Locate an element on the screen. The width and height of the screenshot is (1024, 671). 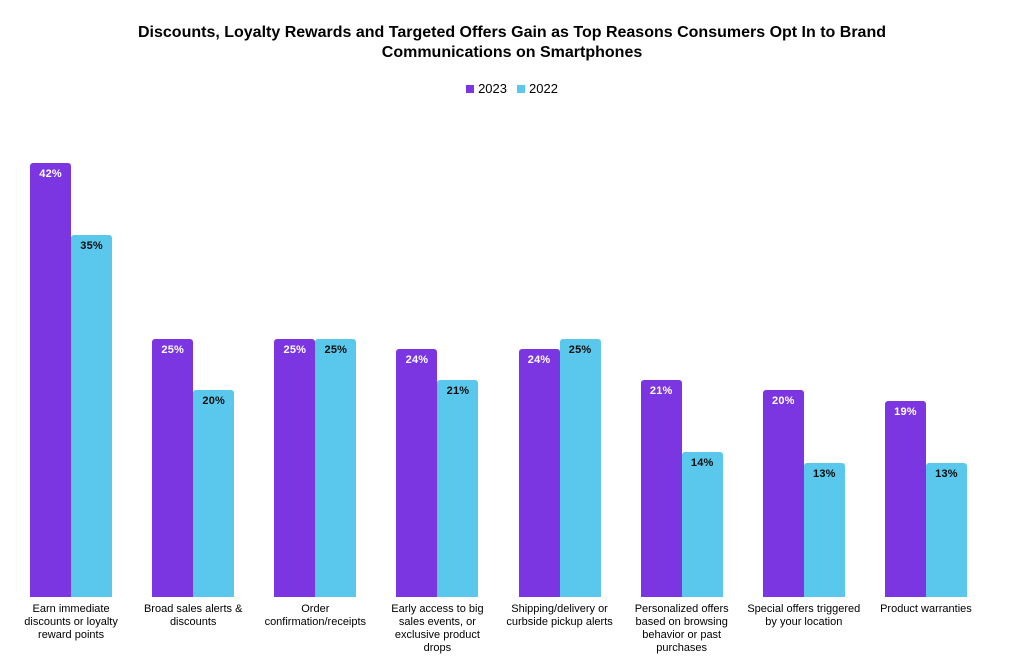
bar-group-1: 25% 20% Broad sales alerts & discounts is located at coordinates (193, 392).